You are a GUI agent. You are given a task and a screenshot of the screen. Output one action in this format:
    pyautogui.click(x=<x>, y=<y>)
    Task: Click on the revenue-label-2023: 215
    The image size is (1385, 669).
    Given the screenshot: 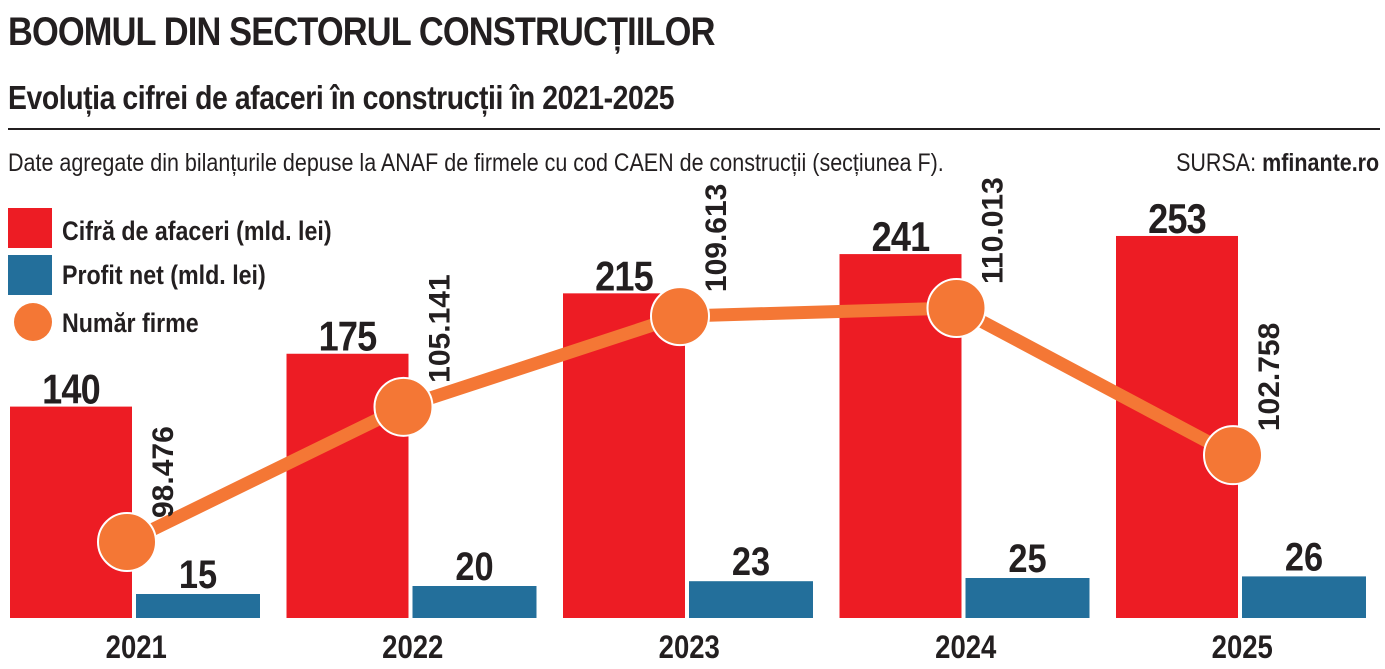 What is the action you would take?
    pyautogui.click(x=624, y=277)
    